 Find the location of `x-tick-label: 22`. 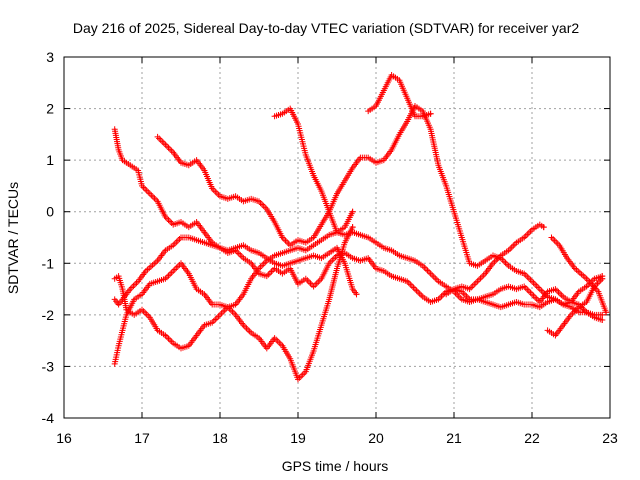

x-tick-label: 22 is located at coordinates (532, 438).